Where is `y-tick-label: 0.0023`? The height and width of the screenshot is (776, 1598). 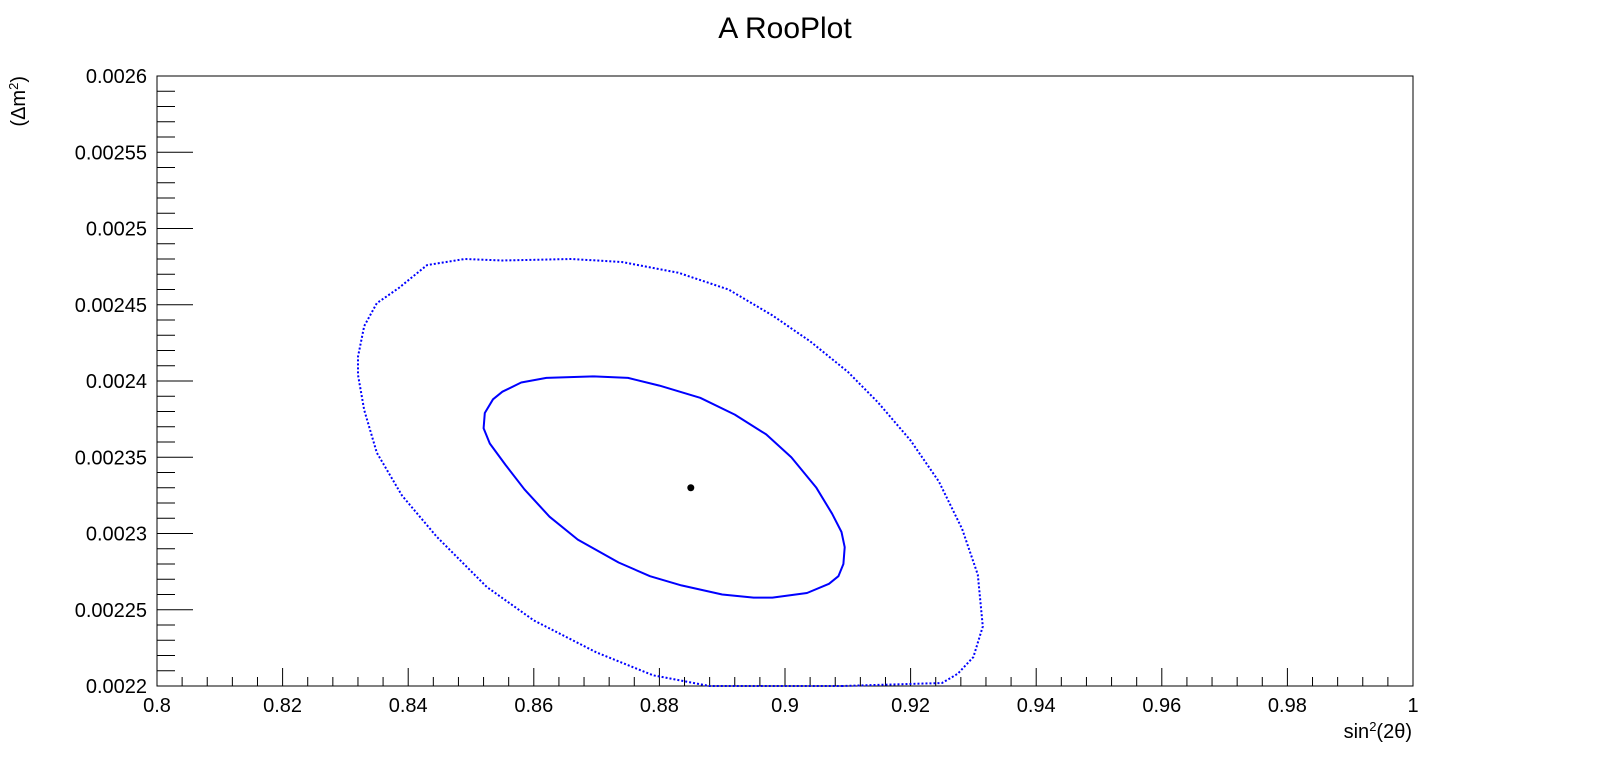
y-tick-label: 0.0023 is located at coordinates (116, 535).